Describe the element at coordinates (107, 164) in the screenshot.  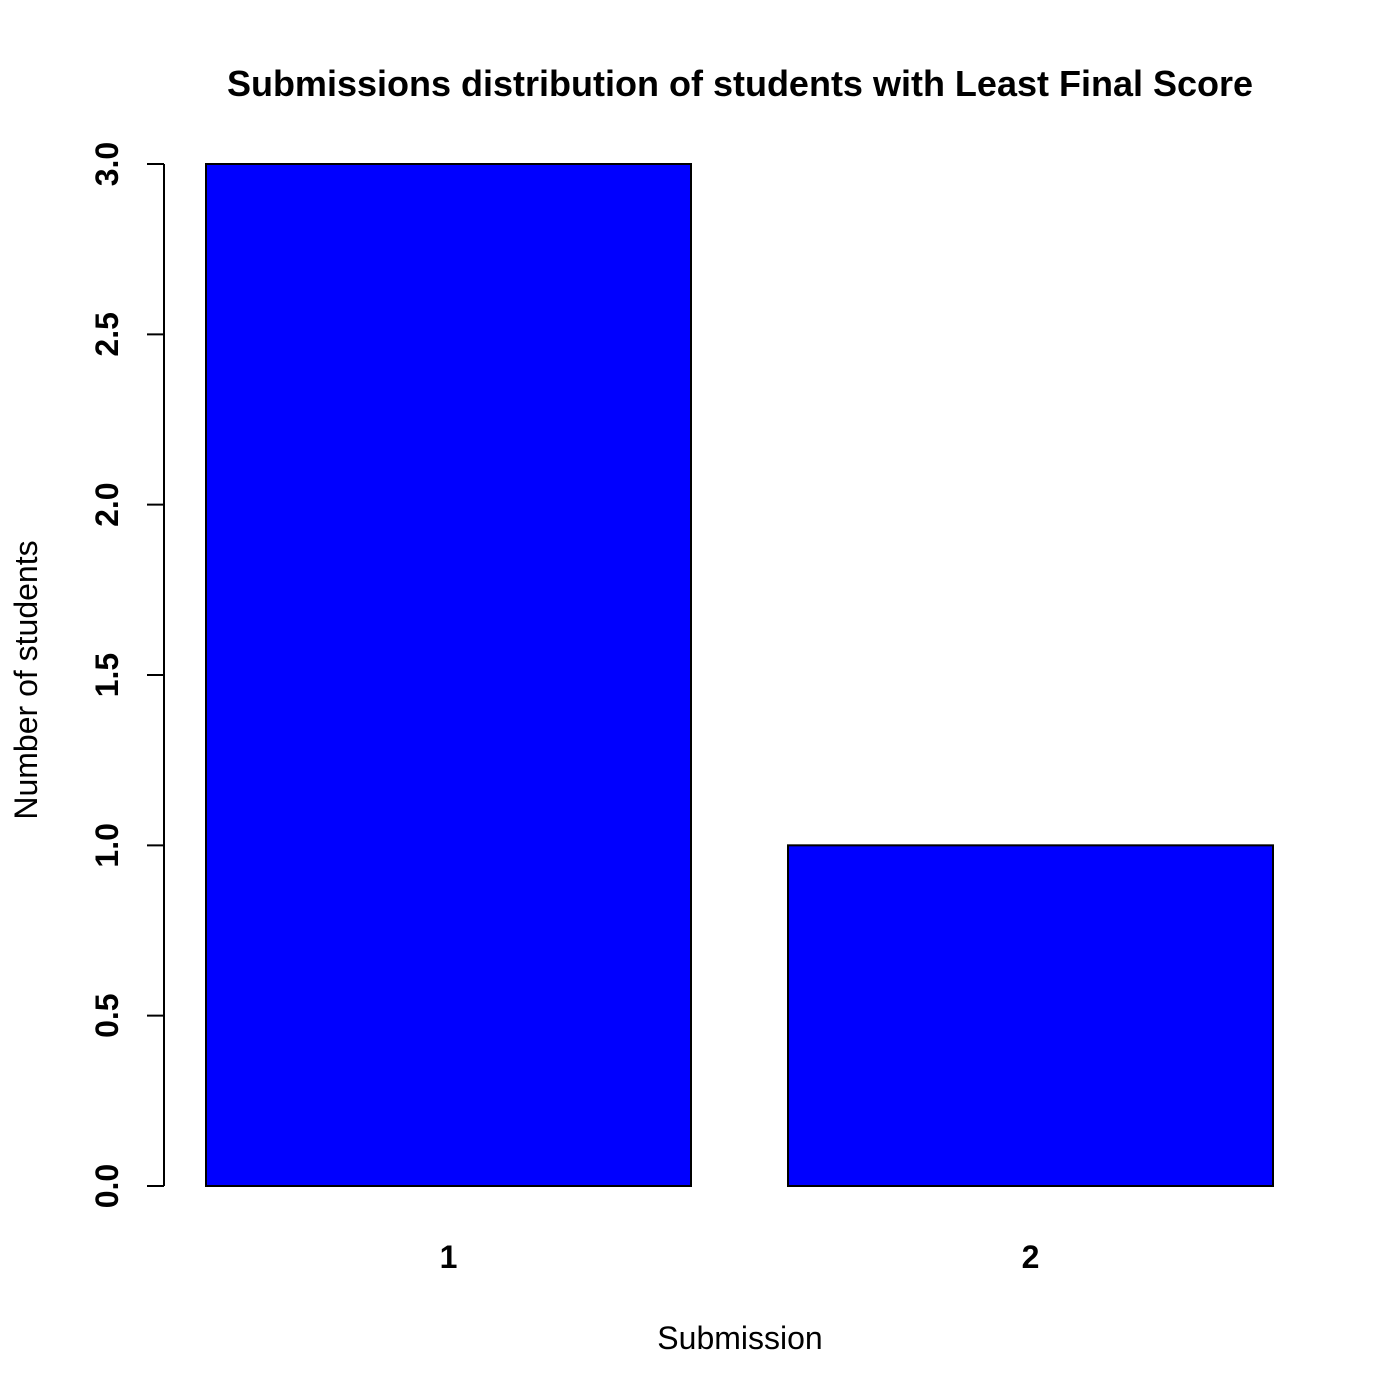
I see `y-tick-label: 3.0` at that location.